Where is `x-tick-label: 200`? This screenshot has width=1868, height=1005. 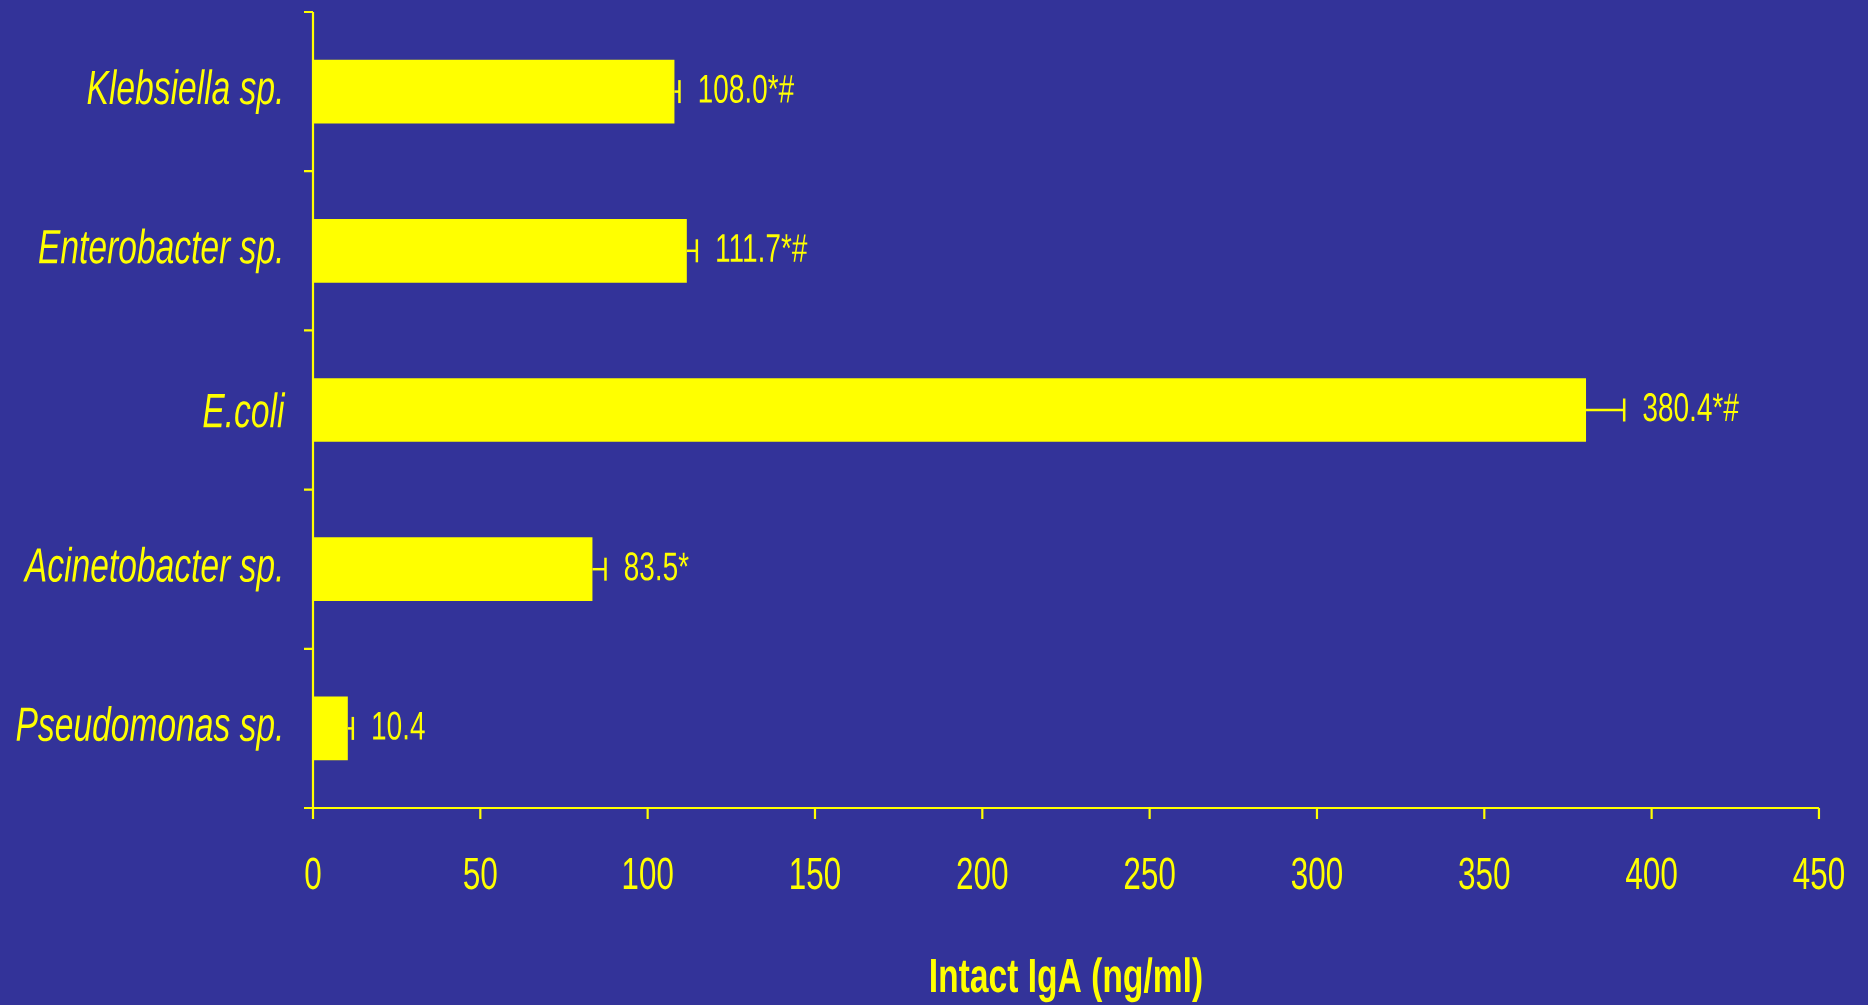 x-tick-label: 200 is located at coordinates (982, 873).